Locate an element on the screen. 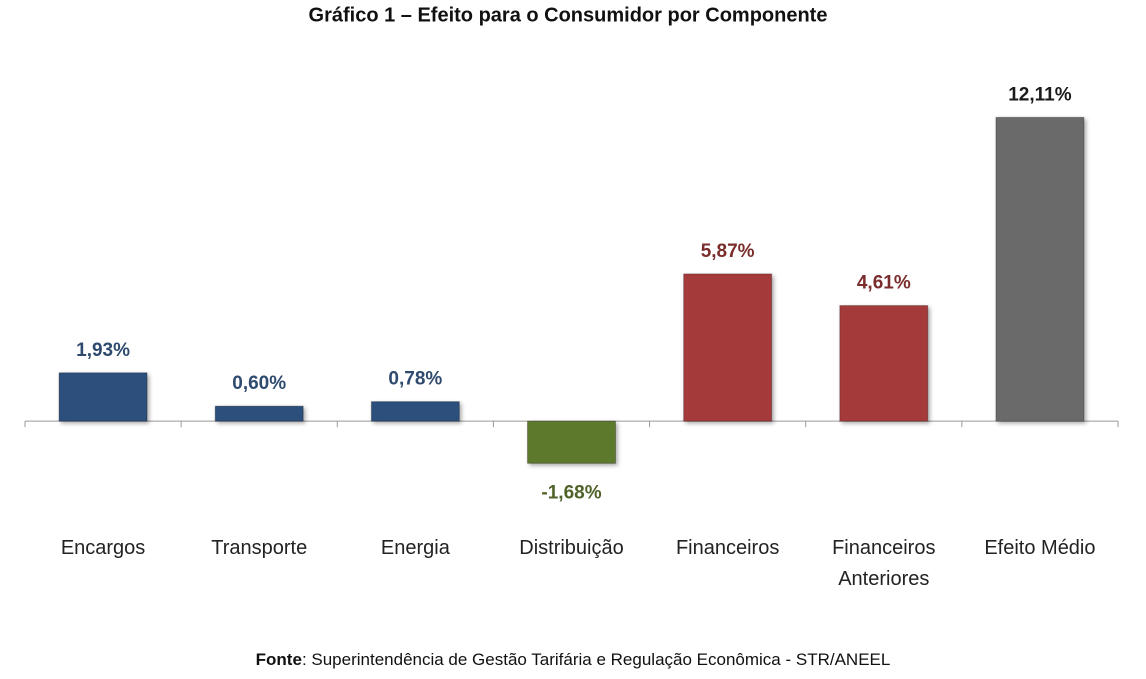 Image resolution: width=1146 pixels, height=679 pixels. value-label: 0,60% is located at coordinates (259, 383).